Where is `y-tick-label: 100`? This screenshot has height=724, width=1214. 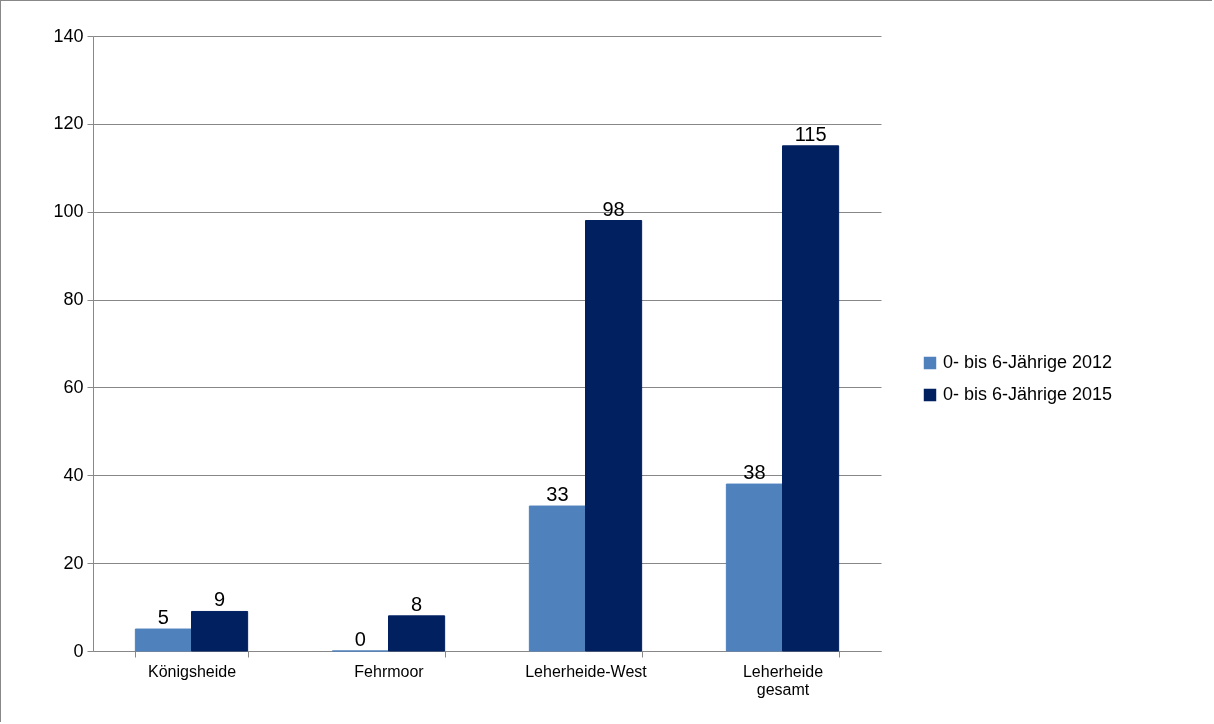 y-tick-label: 100 is located at coordinates (68, 211).